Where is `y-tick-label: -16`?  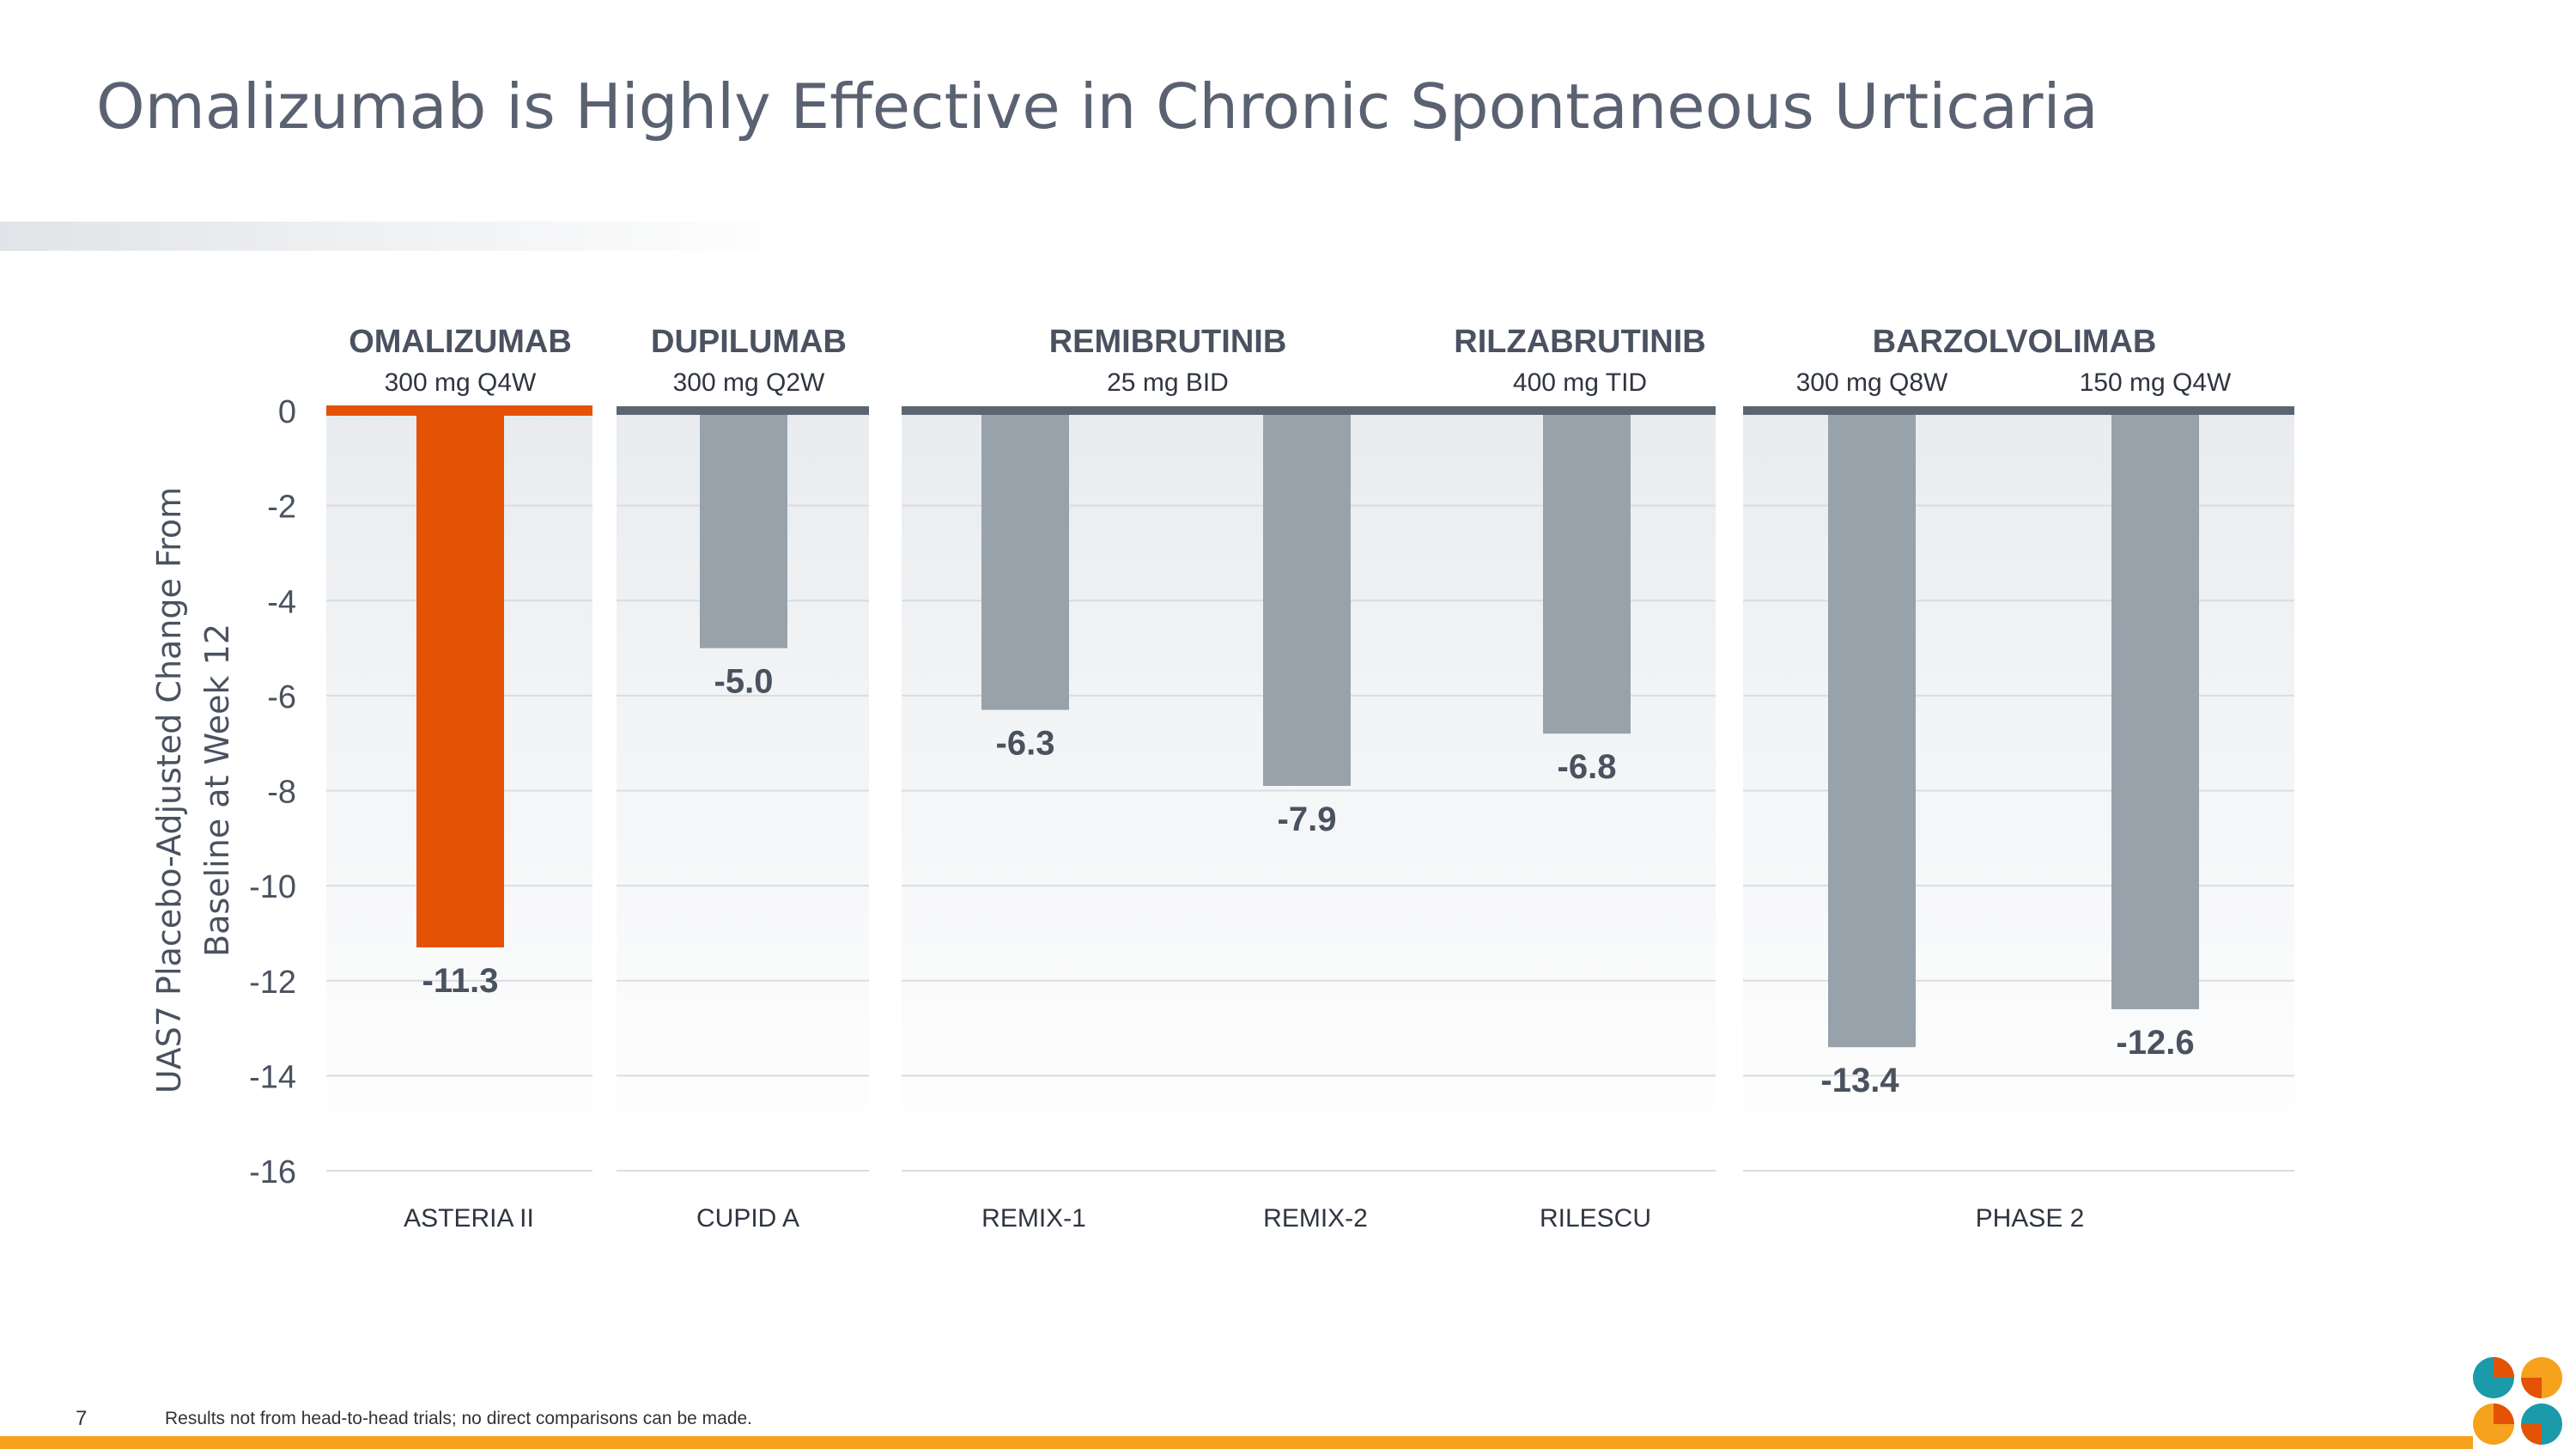 y-tick-label: -16 is located at coordinates (272, 1172).